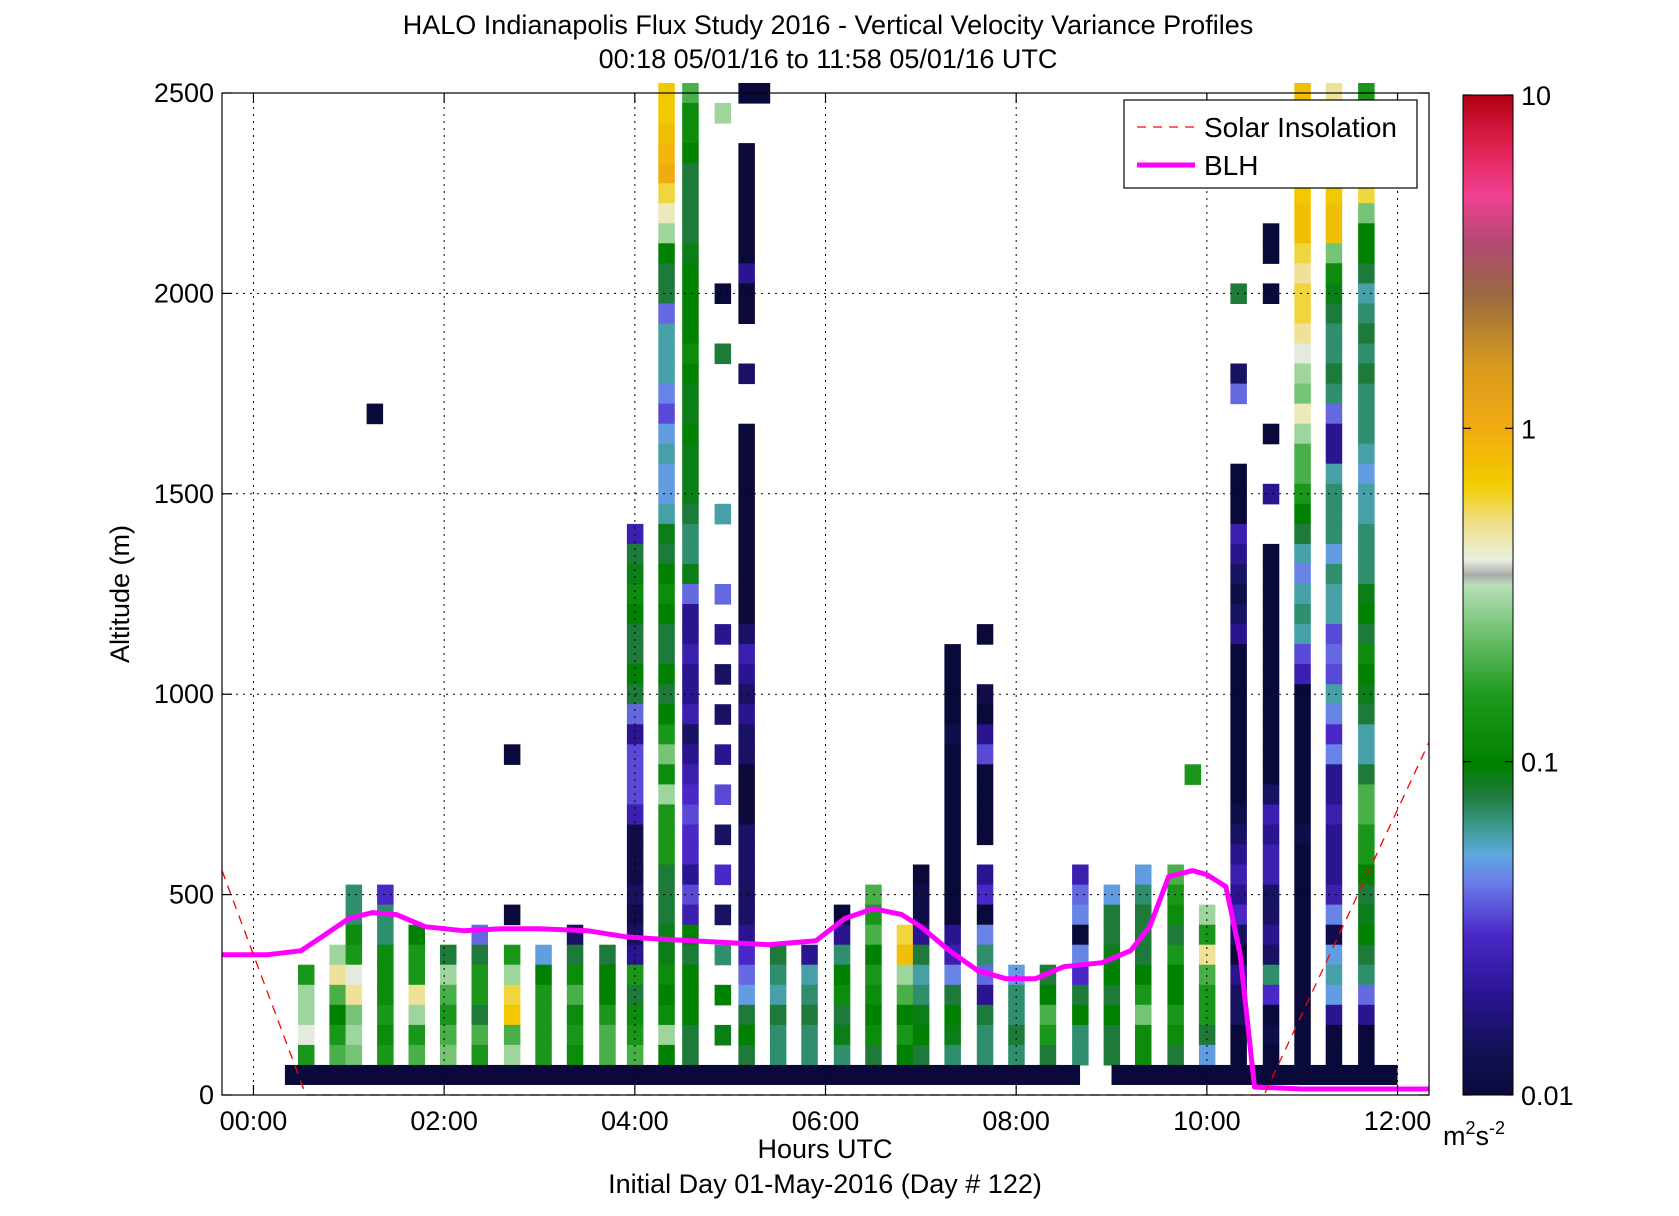 The width and height of the screenshot is (1679, 1216). Describe the element at coordinates (1474, 1134) in the screenshot. I see `colorbar-unit: m2s-2` at that location.